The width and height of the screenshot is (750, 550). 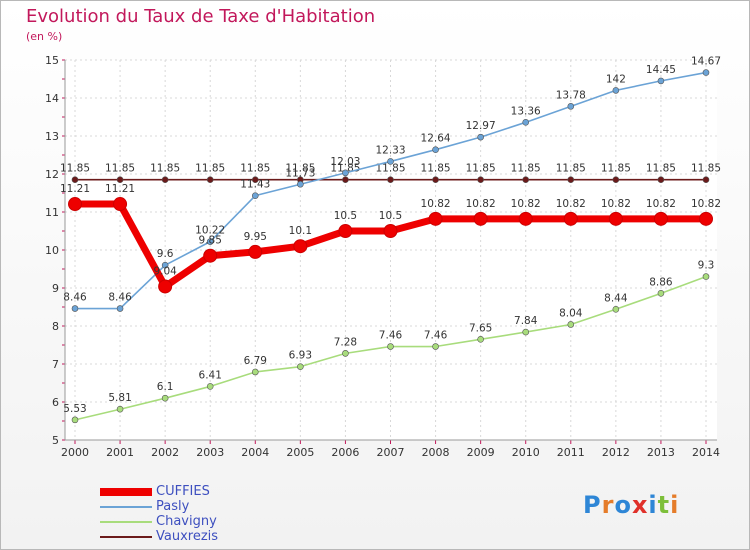 What do you see at coordinates (255, 237) in the screenshot?
I see `data-label-cuffies: 9.95` at bounding box center [255, 237].